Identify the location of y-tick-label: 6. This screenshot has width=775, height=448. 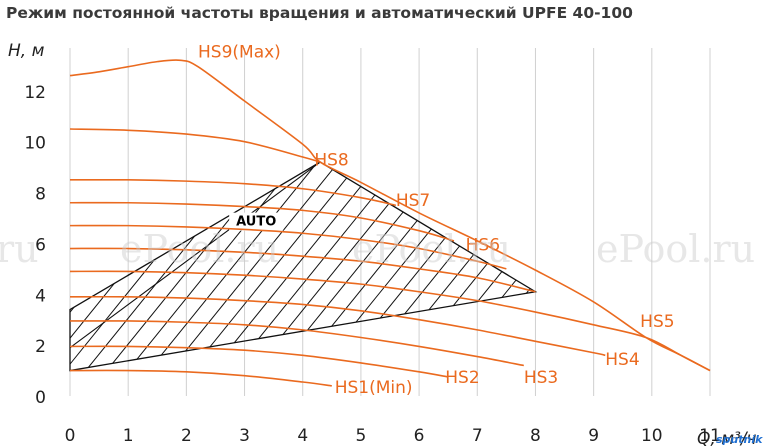
(40, 245).